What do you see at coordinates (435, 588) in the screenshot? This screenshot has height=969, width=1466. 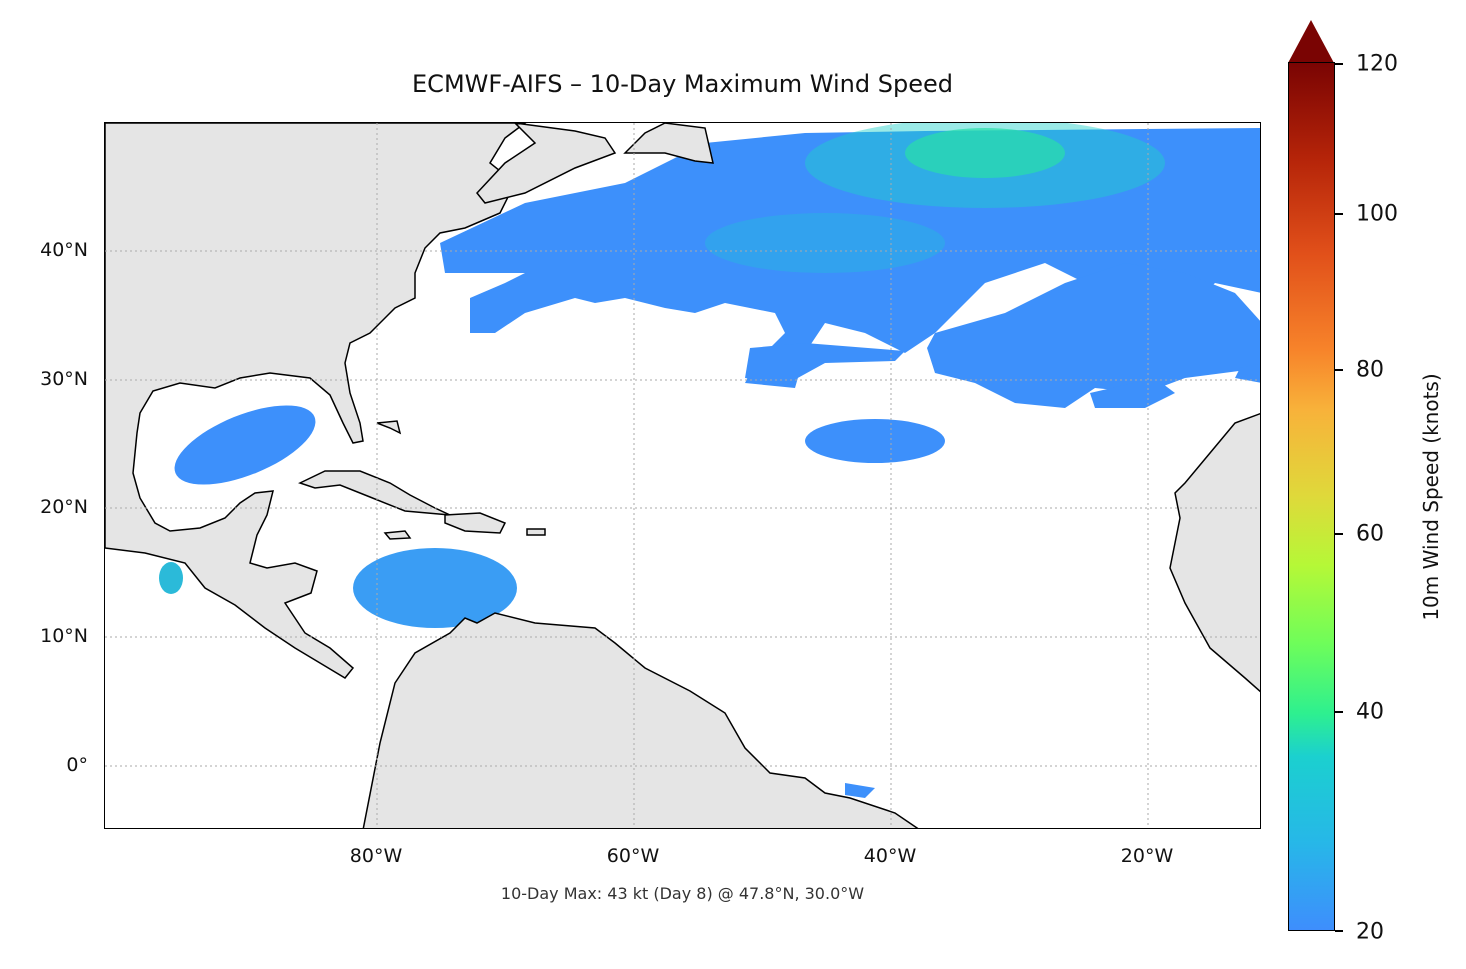 I see `wind-swath-caribbean` at bounding box center [435, 588].